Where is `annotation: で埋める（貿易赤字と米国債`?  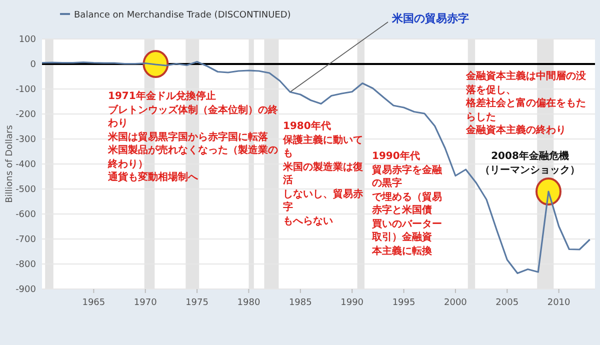 annotation: で埋める（貿易赤字と米国債 is located at coordinates (407, 204).